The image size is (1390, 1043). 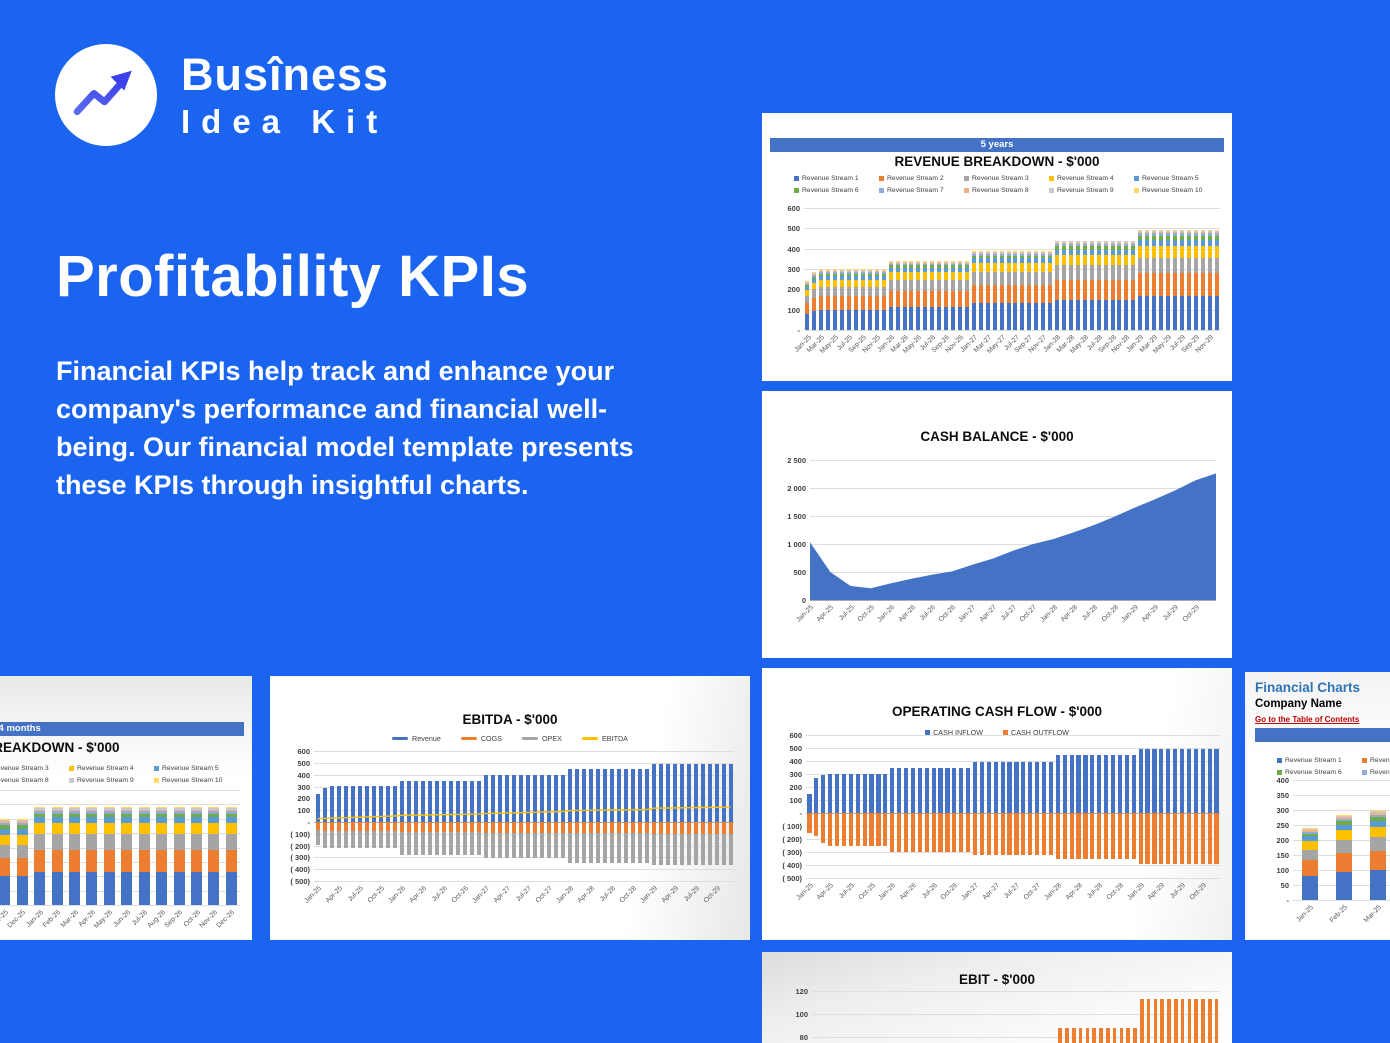 I want to click on table-of-contents-link: Go to the Table of Contents, so click(x=1307, y=719).